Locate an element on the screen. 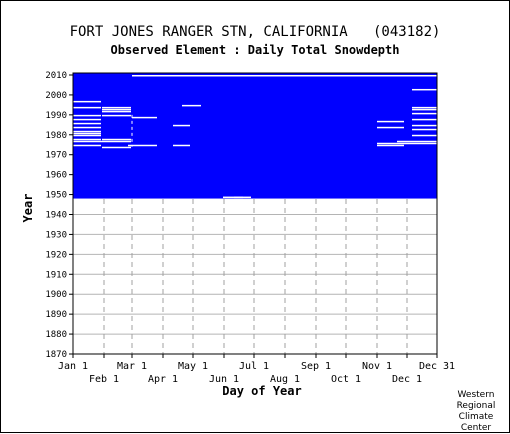 The height and width of the screenshot is (434, 510). y-tick-label: 1990 is located at coordinates (56, 116).